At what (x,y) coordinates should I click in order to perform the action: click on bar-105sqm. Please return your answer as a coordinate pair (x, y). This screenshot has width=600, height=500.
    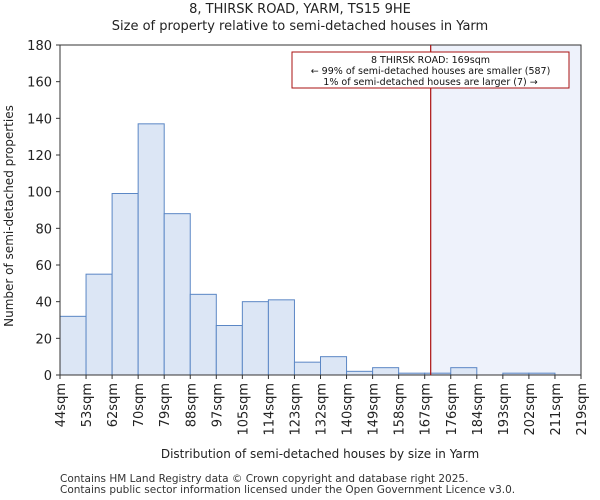
    Looking at the image, I should click on (255, 338).